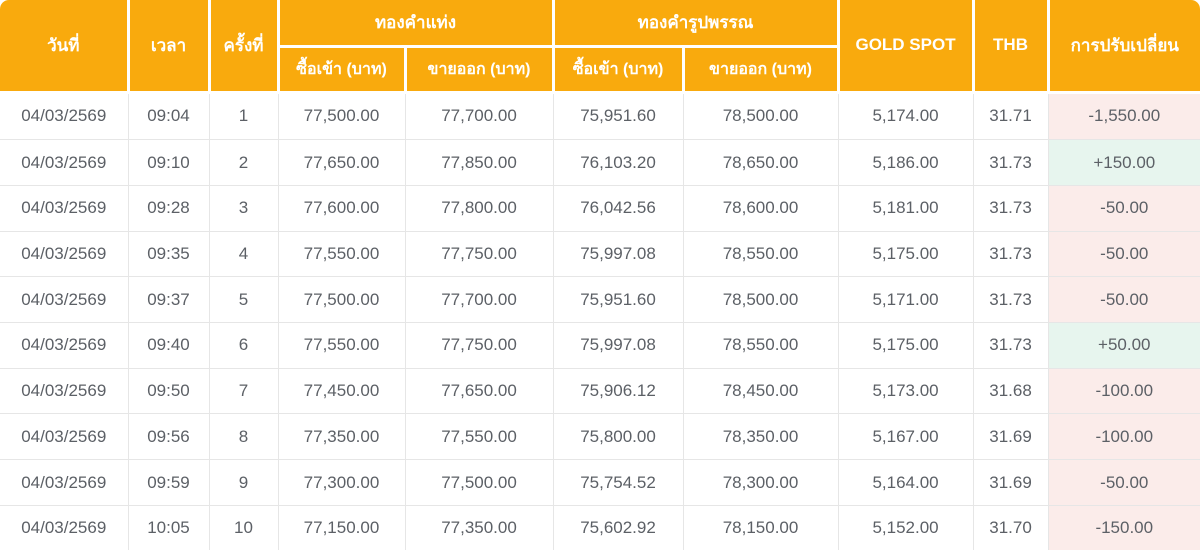 The width and height of the screenshot is (1200, 550). What do you see at coordinates (168, 300) in the screenshot?
I see `cell-time: 09:37` at bounding box center [168, 300].